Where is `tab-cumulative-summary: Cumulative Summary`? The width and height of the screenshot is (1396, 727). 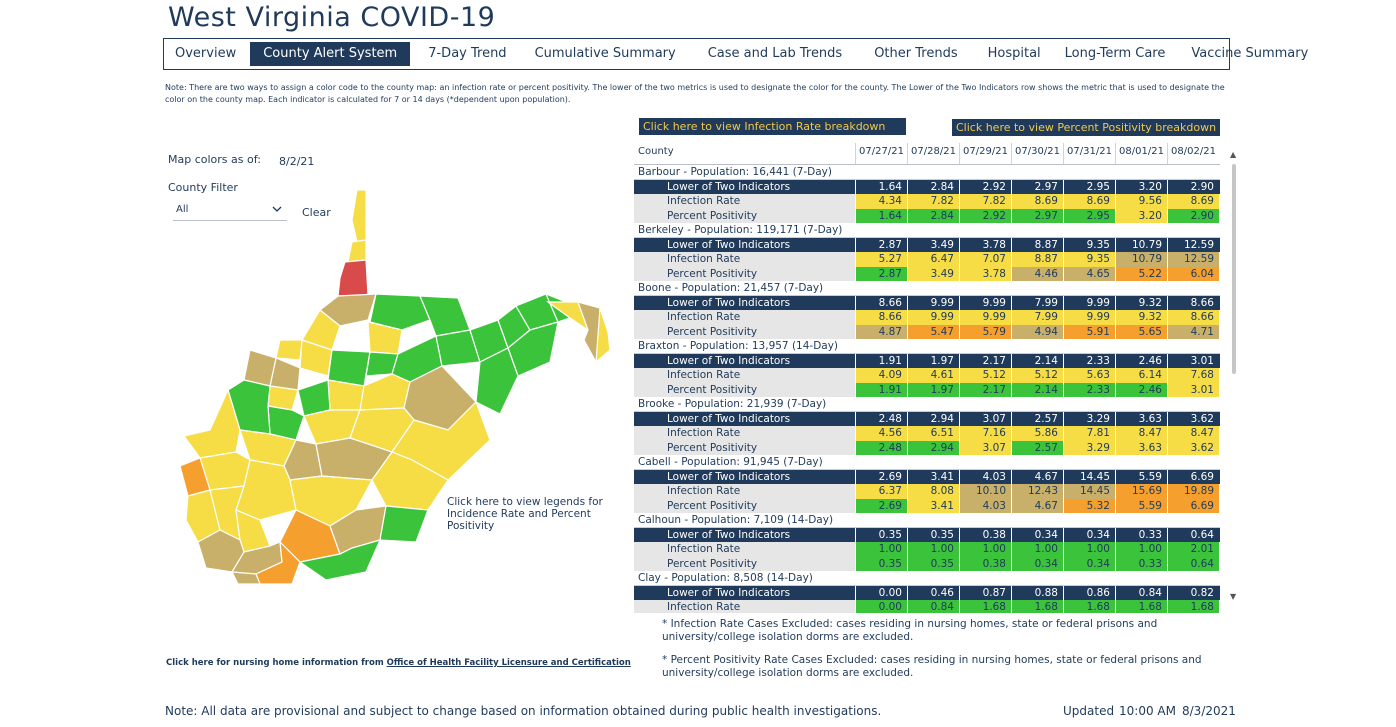 tab-cumulative-summary: Cumulative Summary is located at coordinates (605, 53).